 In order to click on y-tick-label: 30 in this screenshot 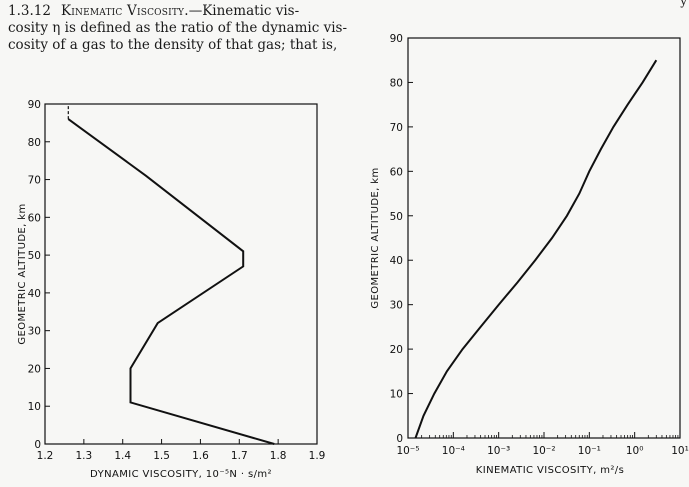, I will do `click(34, 332)`.